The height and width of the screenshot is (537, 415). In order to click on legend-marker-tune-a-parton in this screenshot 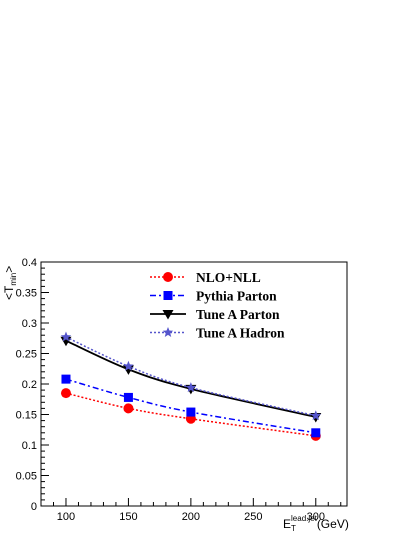, I will do `click(168, 315)`.